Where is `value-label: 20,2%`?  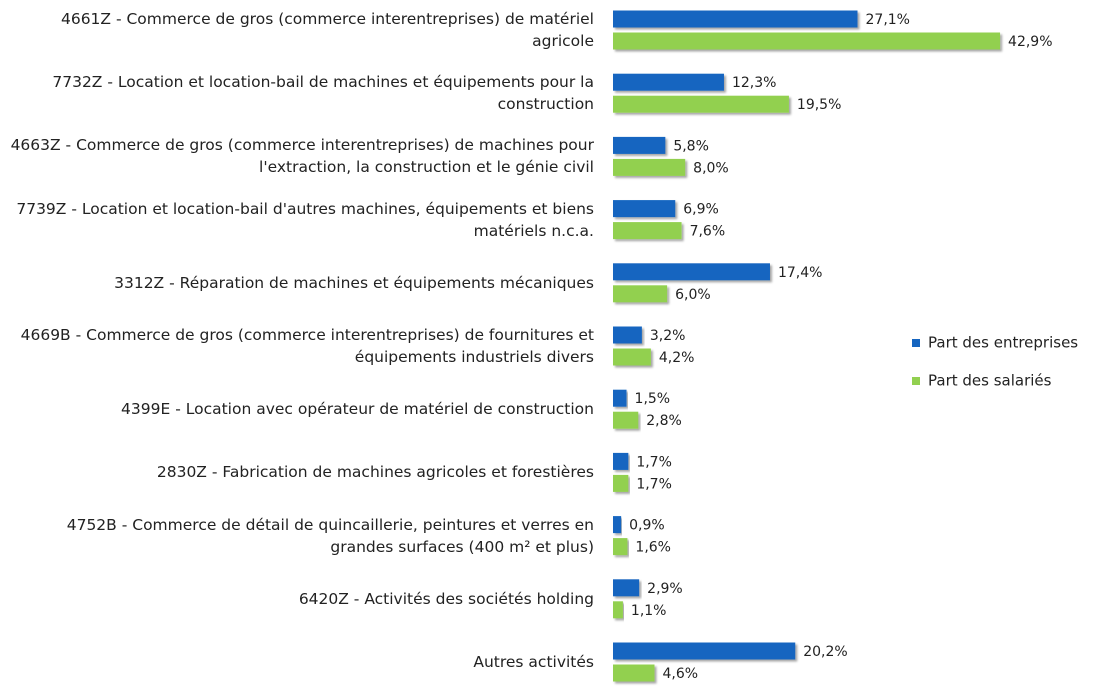
value-label: 20,2% is located at coordinates (825, 652).